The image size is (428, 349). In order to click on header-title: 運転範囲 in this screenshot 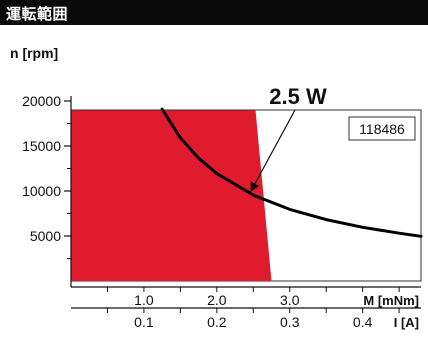, I will do `click(37, 14)`.